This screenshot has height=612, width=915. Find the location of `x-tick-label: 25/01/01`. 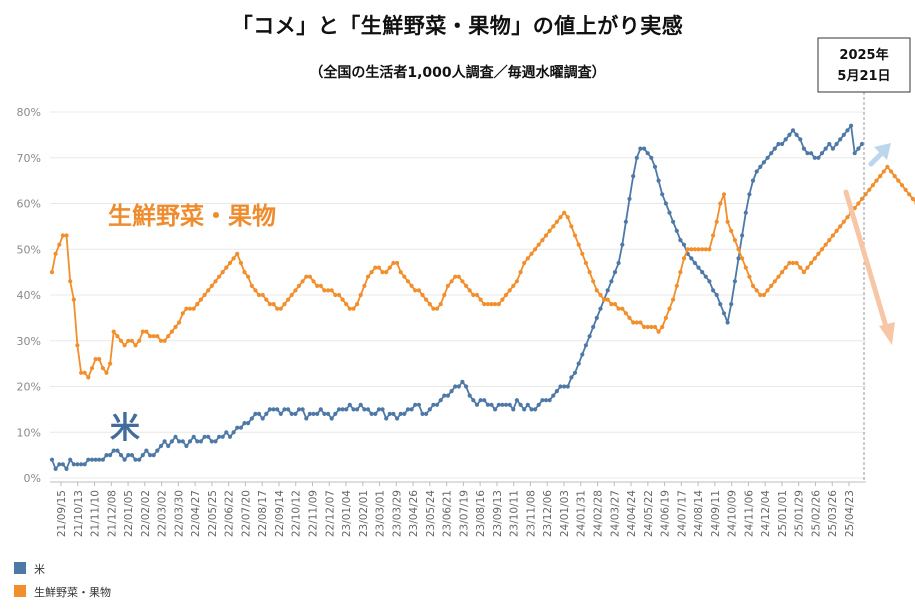

x-tick-label: 25/01/01 is located at coordinates (783, 513).